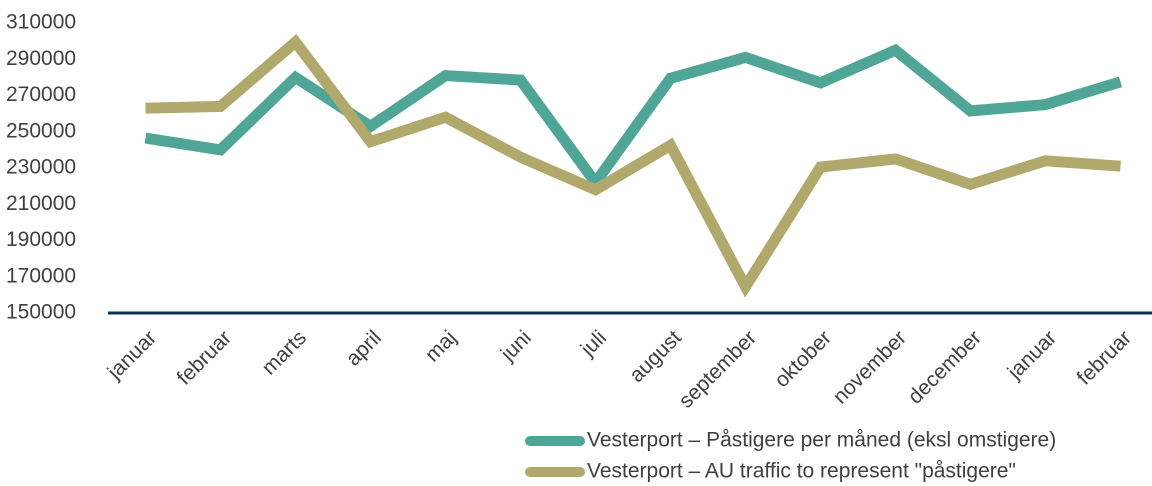 The image size is (1152, 486). I want to click on y-tick-label: 190000, so click(41, 239).